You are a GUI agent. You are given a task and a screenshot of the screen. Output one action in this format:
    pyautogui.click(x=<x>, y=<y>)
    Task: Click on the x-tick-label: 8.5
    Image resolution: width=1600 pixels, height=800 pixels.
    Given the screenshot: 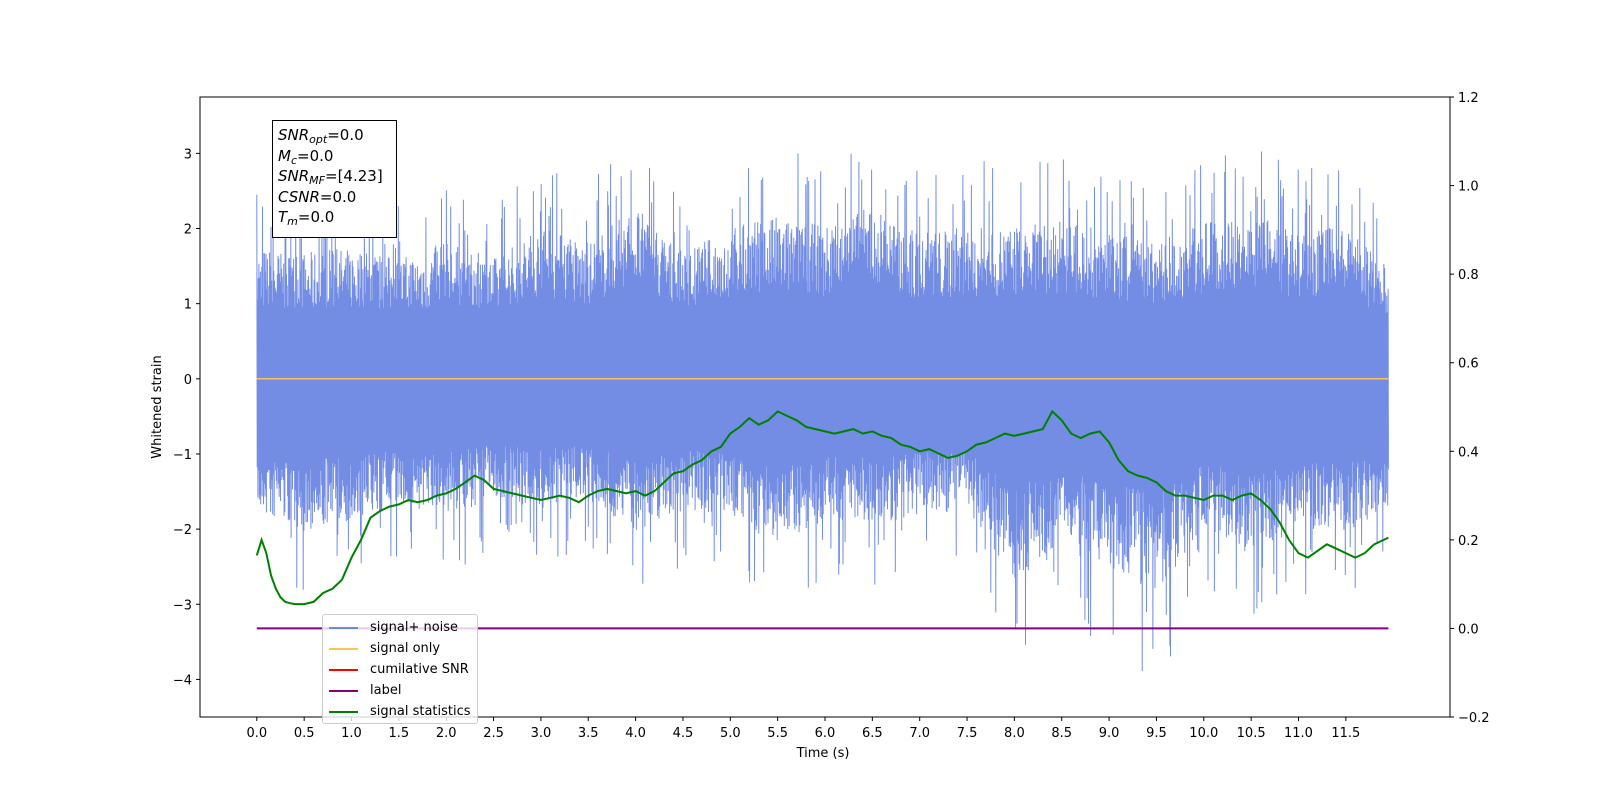 What is the action you would take?
    pyautogui.click(x=1061, y=733)
    